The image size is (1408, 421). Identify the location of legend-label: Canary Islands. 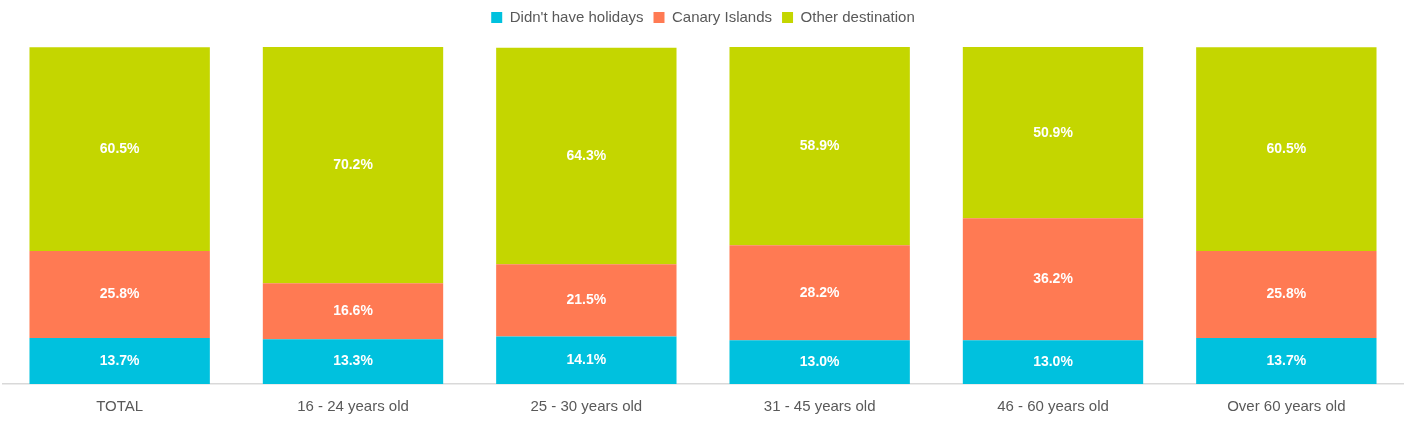
(722, 16).